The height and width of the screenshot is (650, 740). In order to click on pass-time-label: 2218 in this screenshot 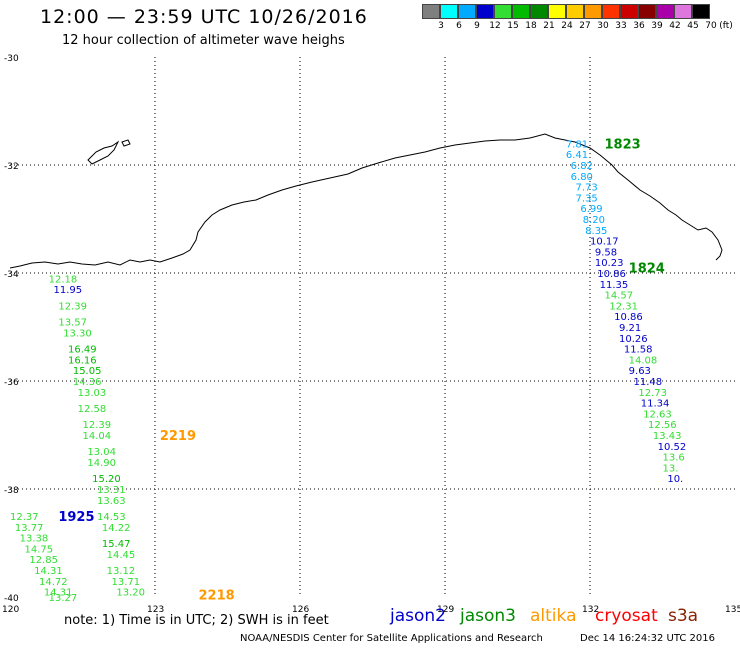, I will do `click(217, 595)`.